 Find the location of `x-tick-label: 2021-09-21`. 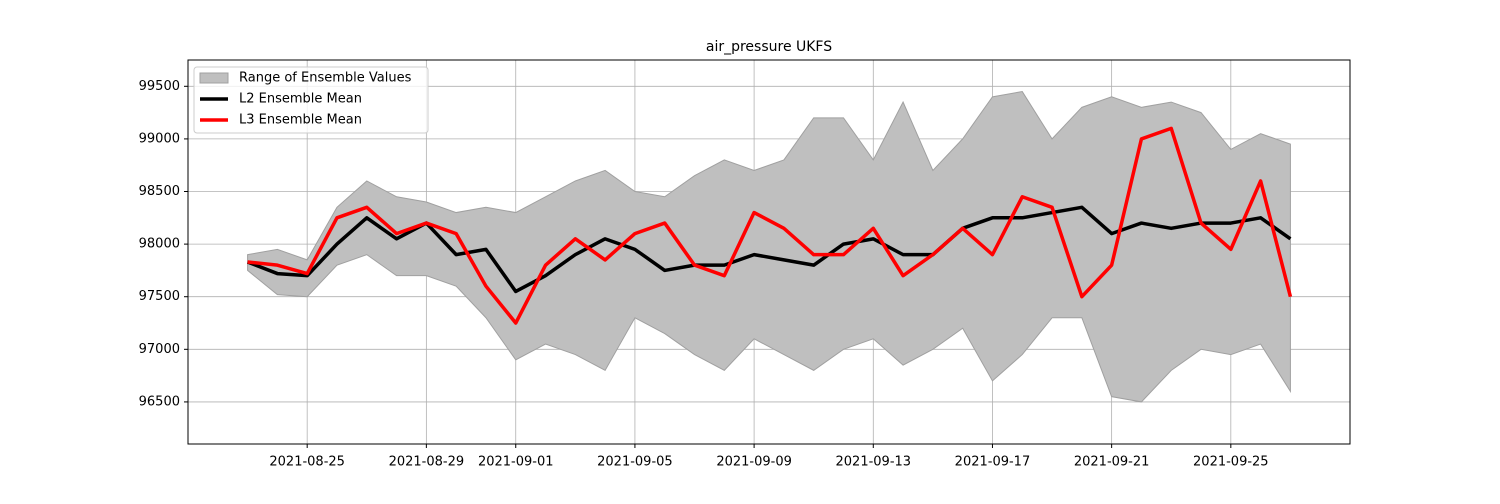

x-tick-label: 2021-09-21 is located at coordinates (1112, 462).